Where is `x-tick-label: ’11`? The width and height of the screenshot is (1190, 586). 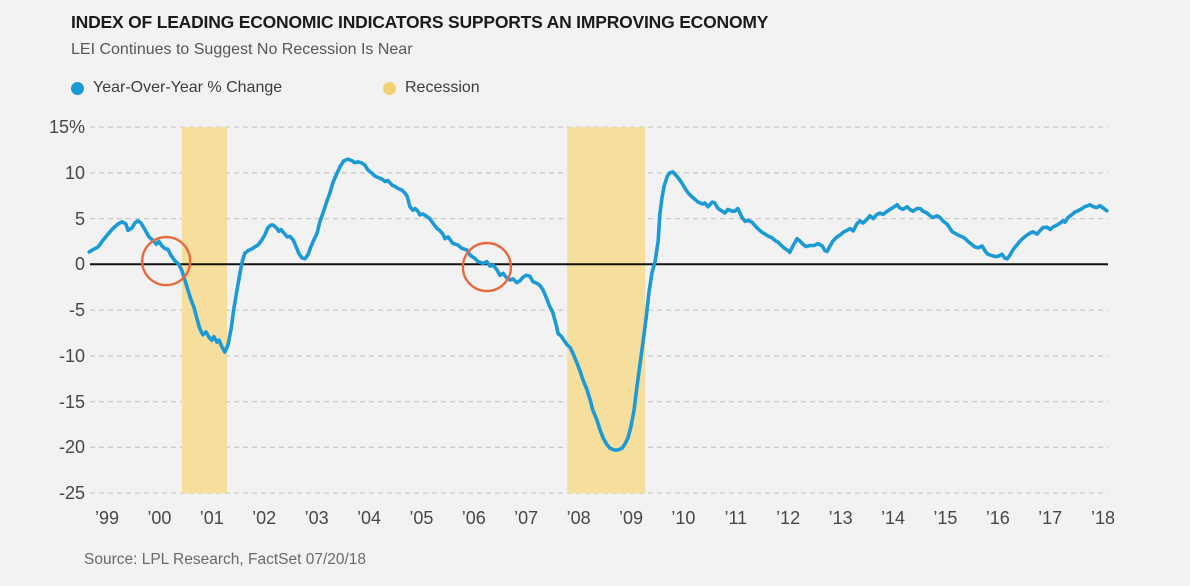
x-tick-label: ’11 is located at coordinates (736, 518).